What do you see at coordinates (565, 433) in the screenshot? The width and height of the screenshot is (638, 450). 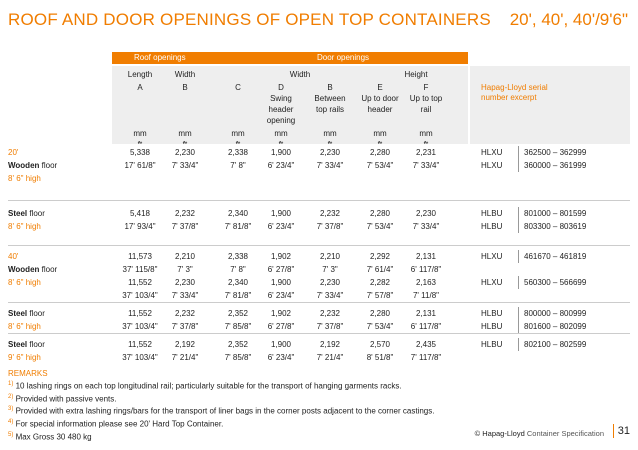 I see `footer-spec: Container Specification` at bounding box center [565, 433].